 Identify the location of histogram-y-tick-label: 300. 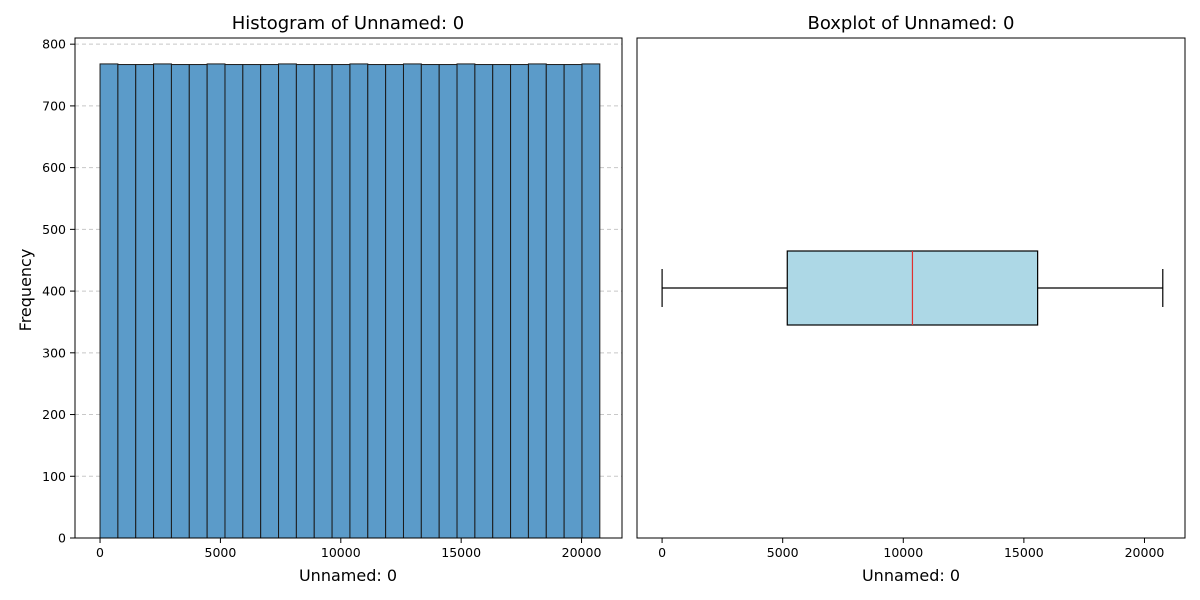
(54, 352).